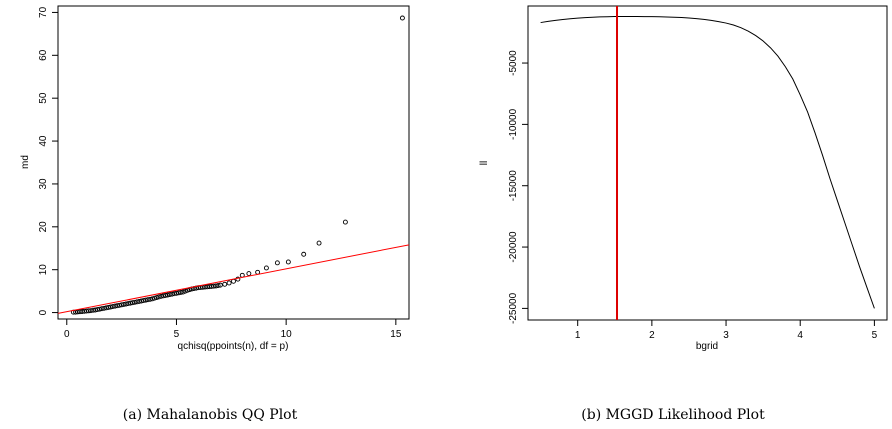 This screenshot has width=892, height=429. Describe the element at coordinates (25, 162) in the screenshot. I see `qq-y-axis-title: md` at that location.